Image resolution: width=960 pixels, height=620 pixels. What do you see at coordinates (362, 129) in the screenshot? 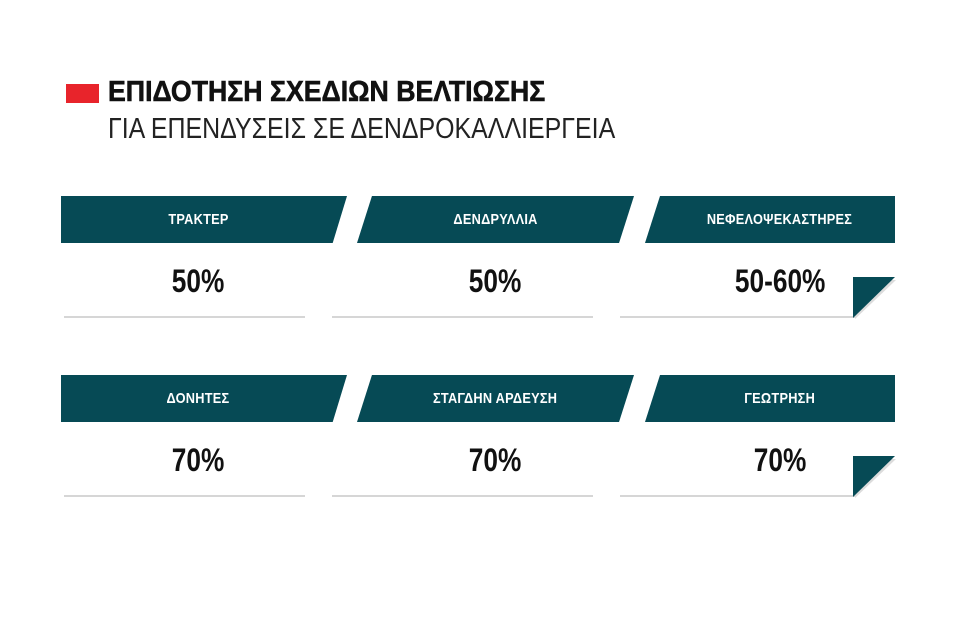
I see `infographic-subtitle: ΓΙΑ ΕΠΕΝΔΥΣΕΙΣ ΣΕ ΔΕΝΔΡΟΚΑΛΛΙΕΡΓΕΙΑ` at bounding box center [362, 129].